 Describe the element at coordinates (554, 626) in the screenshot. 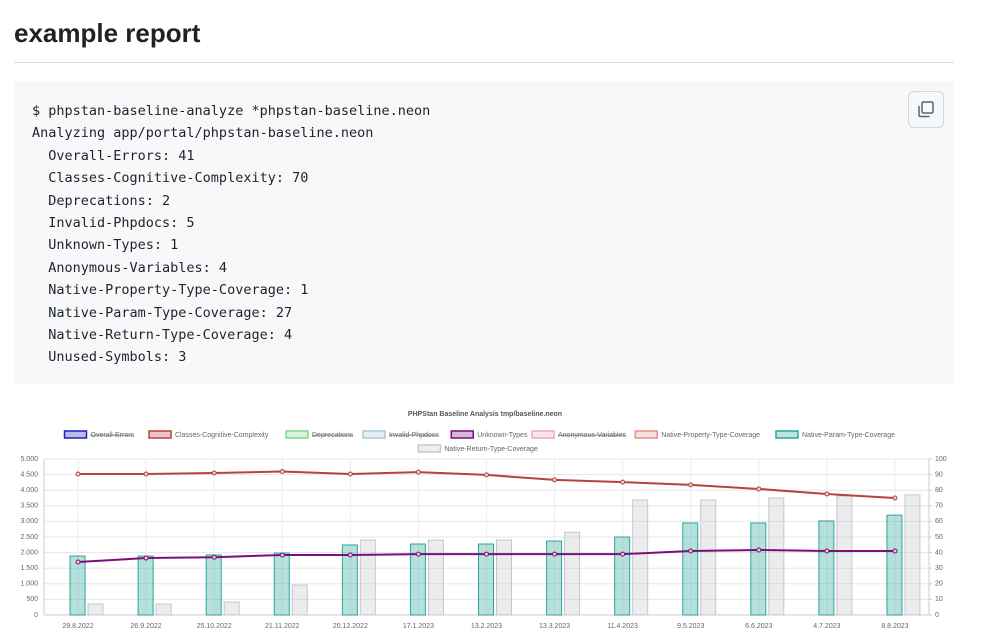

I see `x-tick-label: 13.3.2023` at that location.